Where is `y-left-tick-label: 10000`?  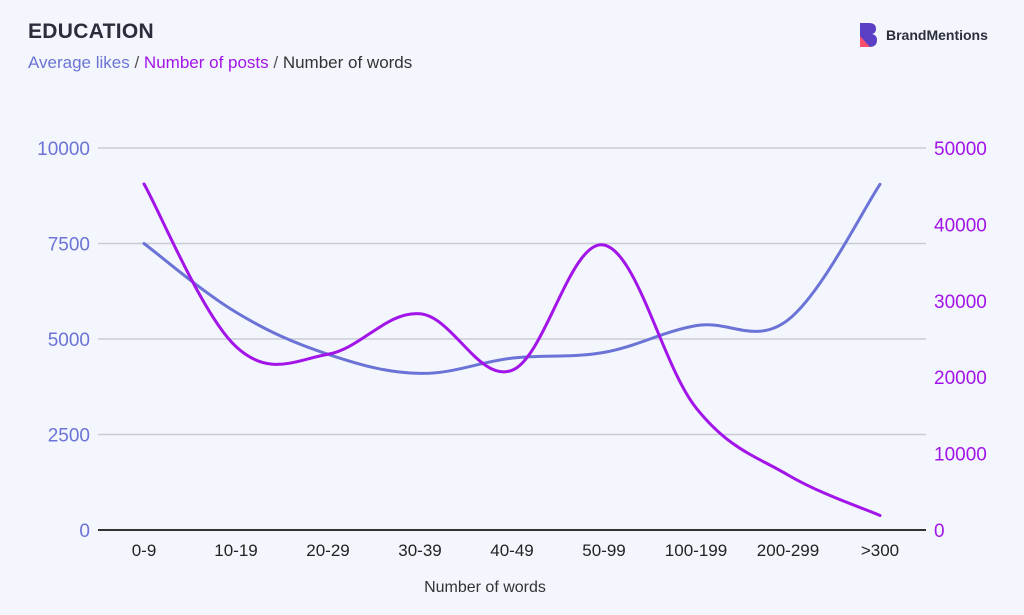 y-left-tick-label: 10000 is located at coordinates (63, 149).